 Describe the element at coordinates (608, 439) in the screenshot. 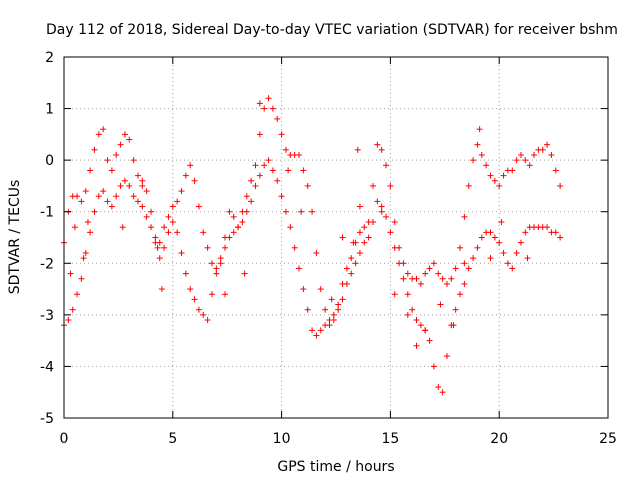

I see `x-tick-label: 25` at that location.